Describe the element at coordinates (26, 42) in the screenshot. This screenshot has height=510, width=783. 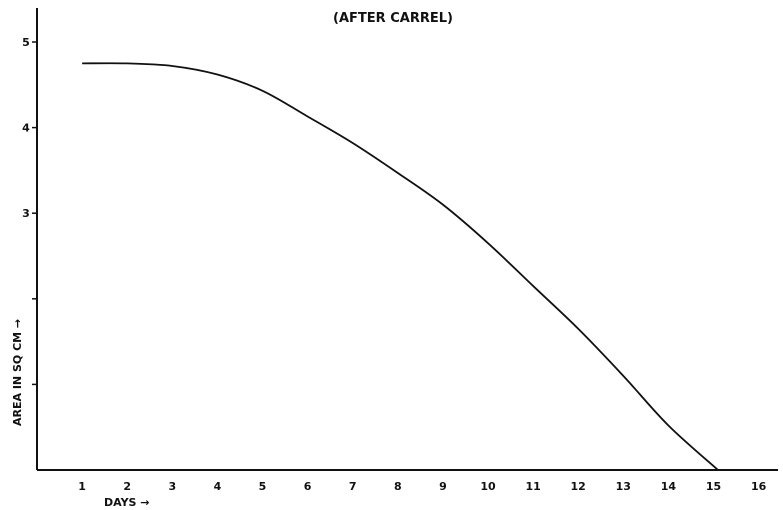
I see `y-tick-label: 5` at that location.